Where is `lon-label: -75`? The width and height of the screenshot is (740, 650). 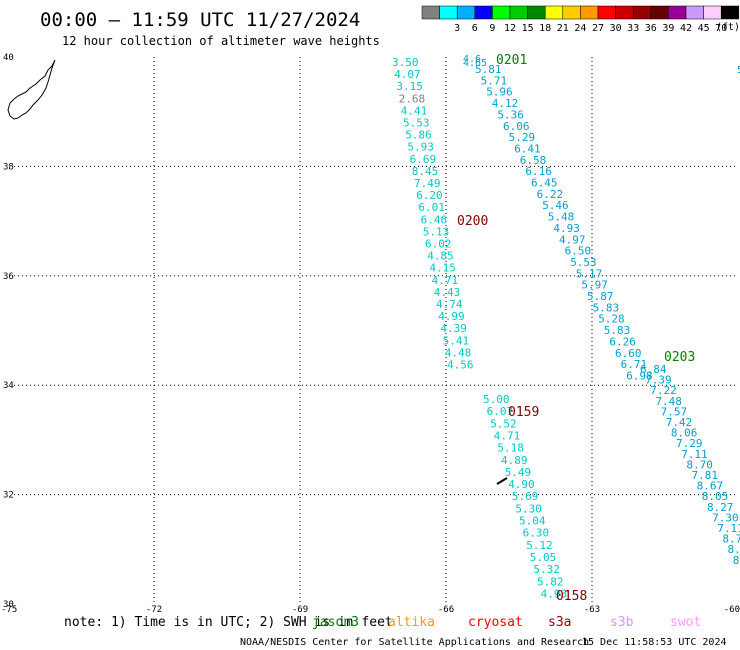
lon-label: -75 is located at coordinates (9, 610).